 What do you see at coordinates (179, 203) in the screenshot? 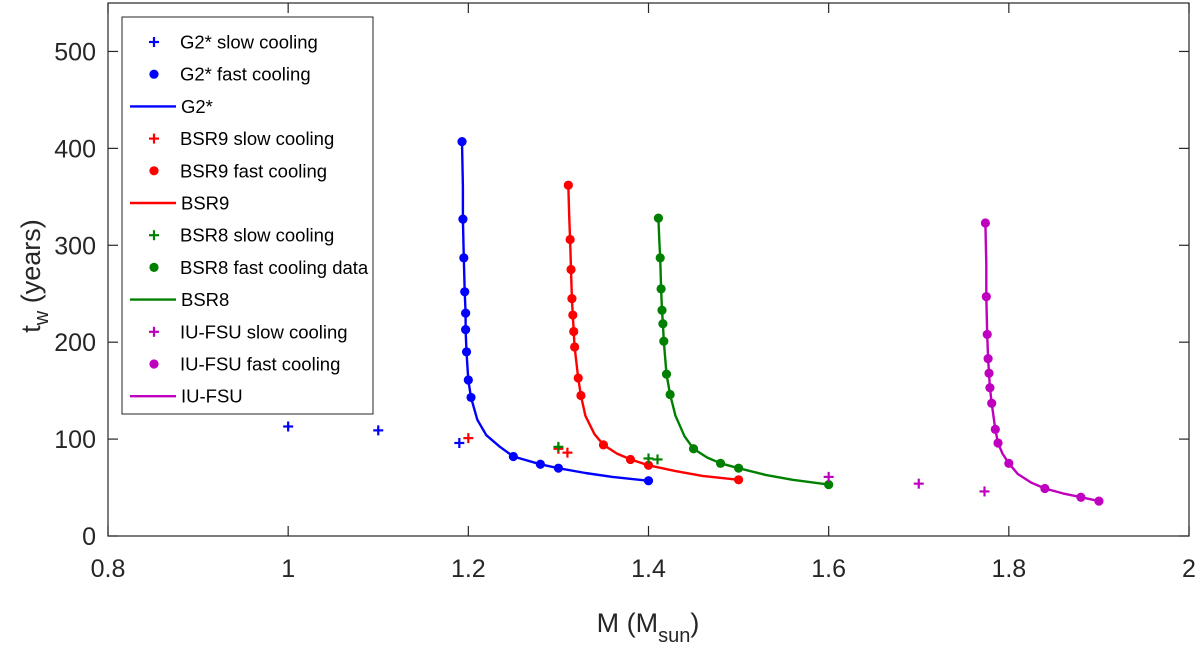
I see `legend-item-bsr9: BSR9` at bounding box center [179, 203].